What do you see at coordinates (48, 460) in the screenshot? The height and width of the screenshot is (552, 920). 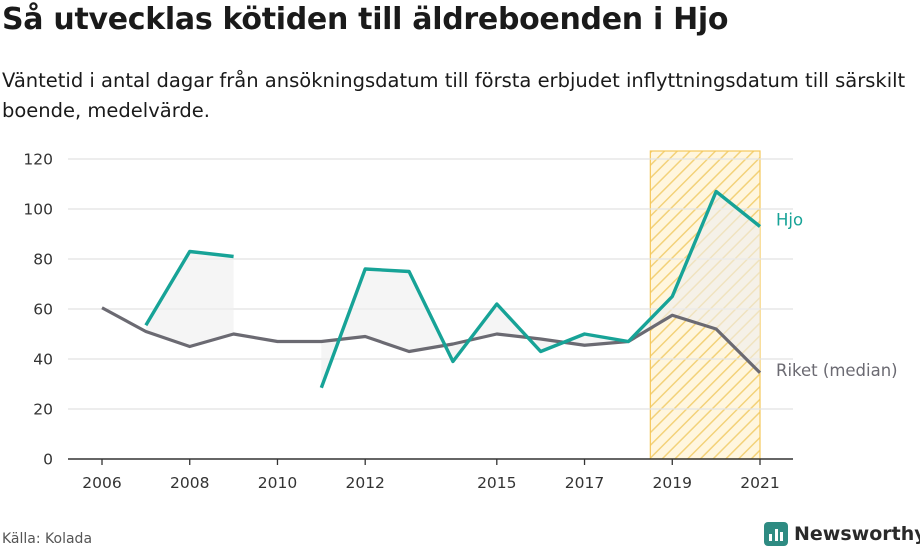 I see `y-tick-label: 0` at bounding box center [48, 460].